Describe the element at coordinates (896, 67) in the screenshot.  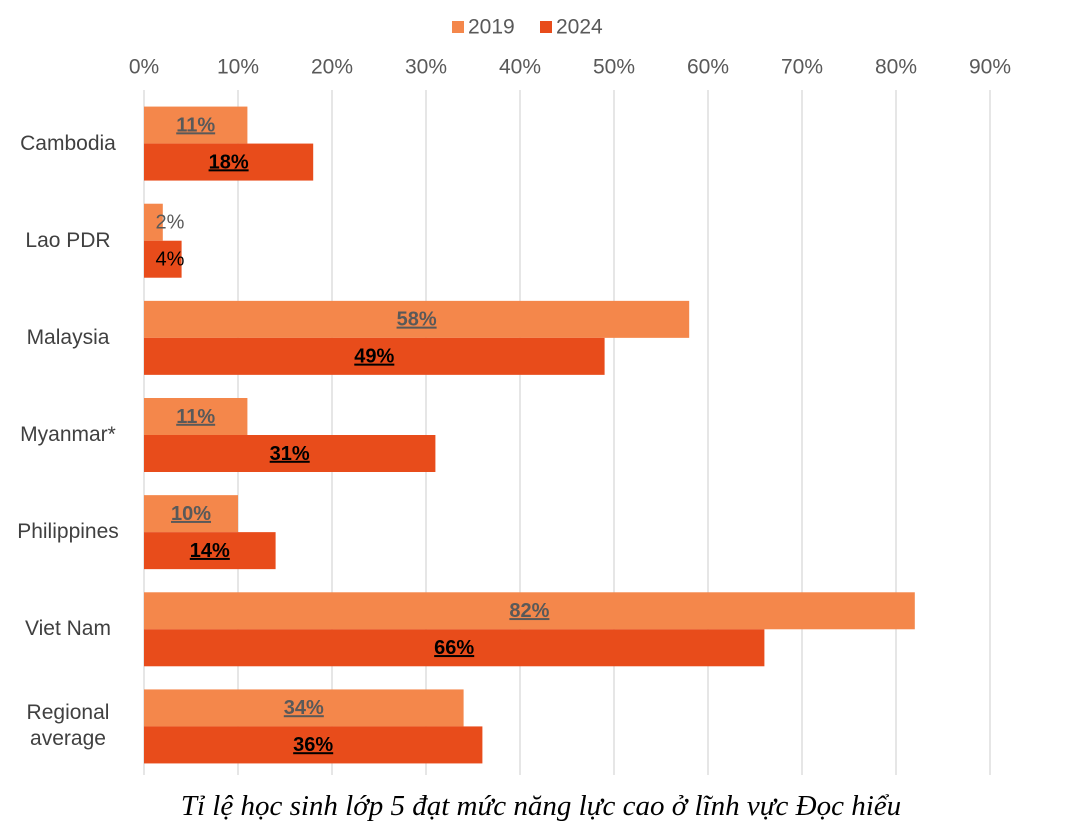
I see `x-tick-label: 80%` at that location.